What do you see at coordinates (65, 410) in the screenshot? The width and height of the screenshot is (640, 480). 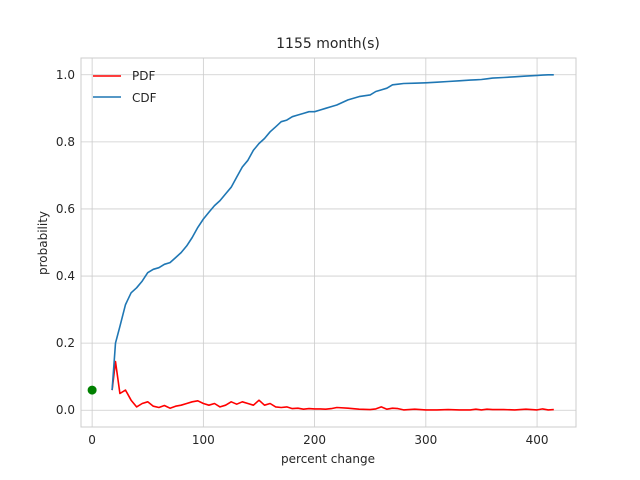 I see `y-tick-label: 0.0` at bounding box center [65, 410].